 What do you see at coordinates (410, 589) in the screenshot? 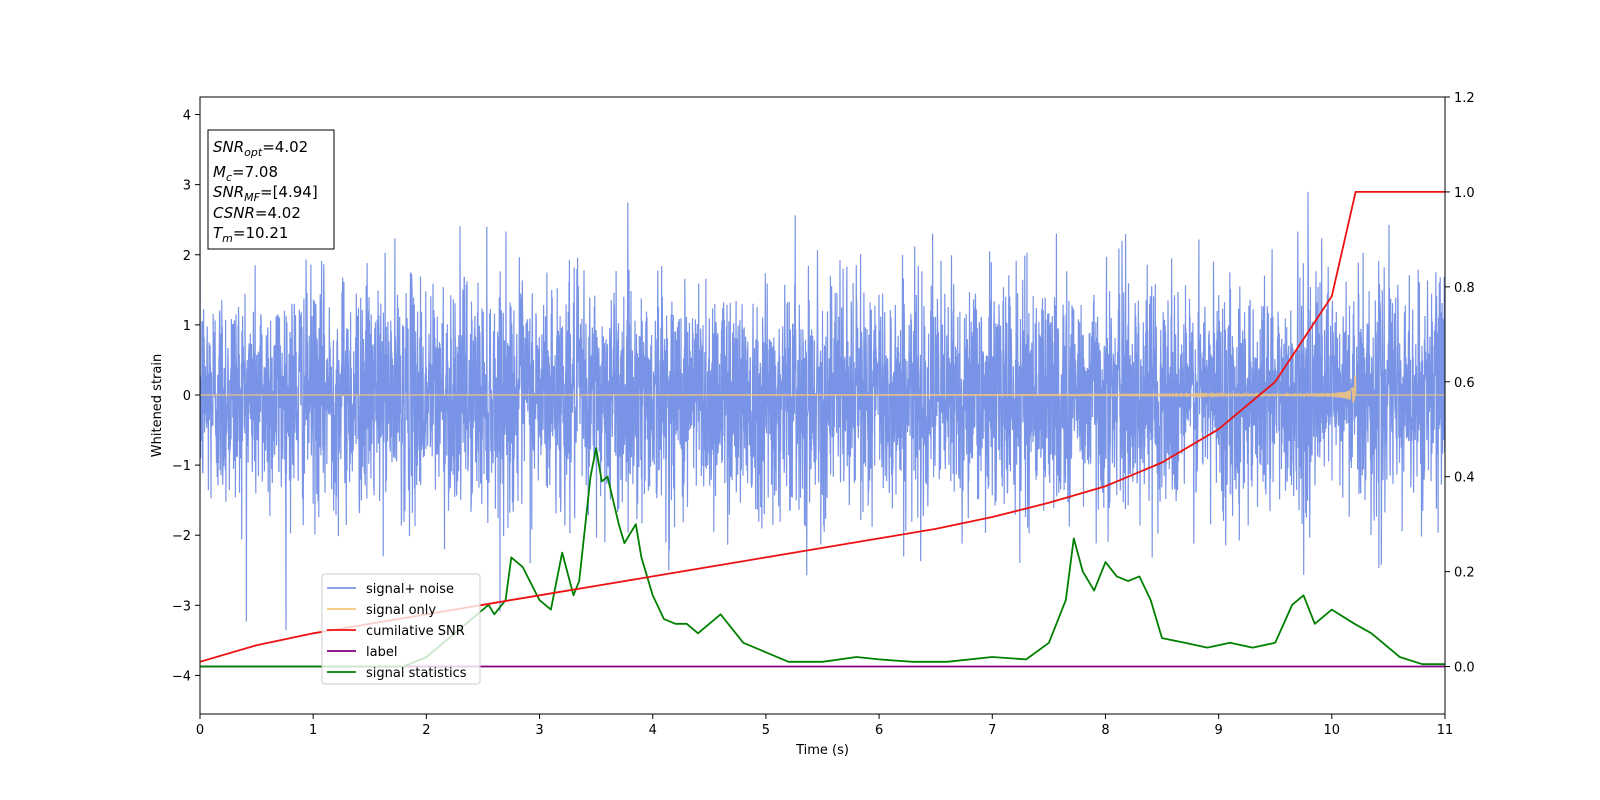
I see `legend-label: signal+ noise` at bounding box center [410, 589].